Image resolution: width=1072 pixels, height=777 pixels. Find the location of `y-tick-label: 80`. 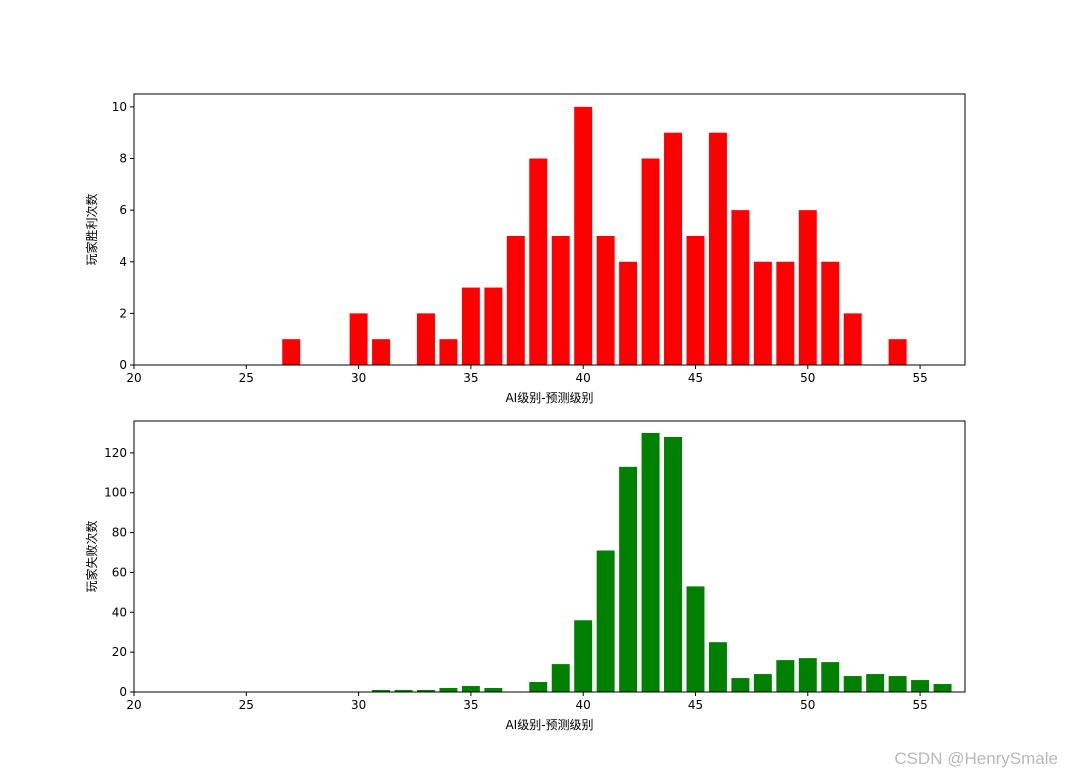

y-tick-label: 80 is located at coordinates (119, 533).